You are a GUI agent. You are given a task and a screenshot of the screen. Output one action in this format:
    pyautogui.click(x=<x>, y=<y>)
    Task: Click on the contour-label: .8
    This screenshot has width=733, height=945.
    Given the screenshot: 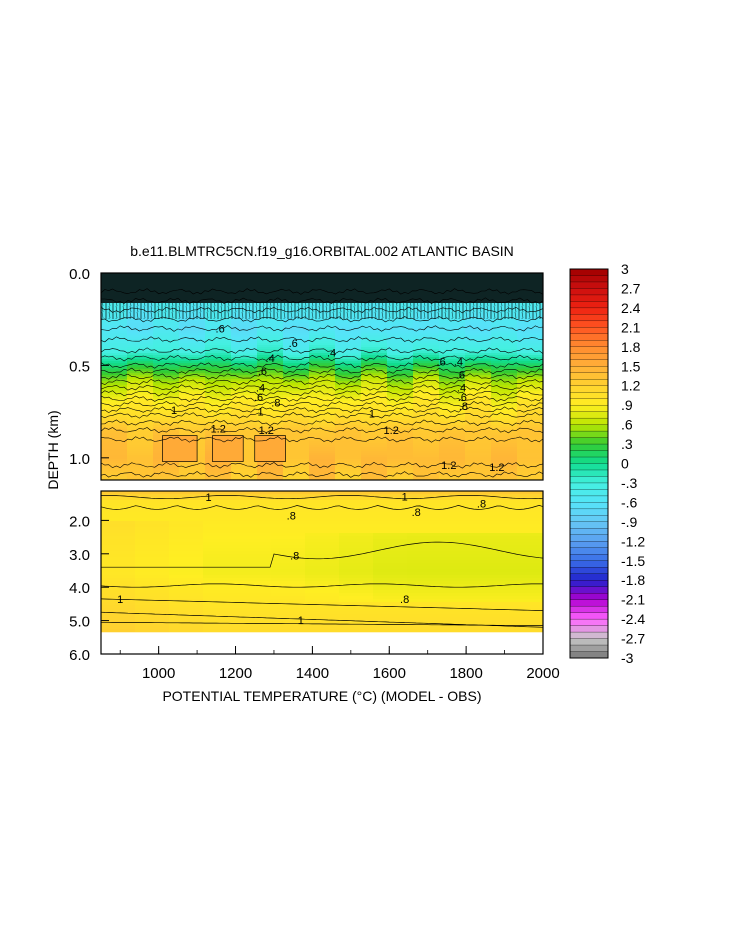 What is the action you would take?
    pyautogui.click(x=463, y=407)
    